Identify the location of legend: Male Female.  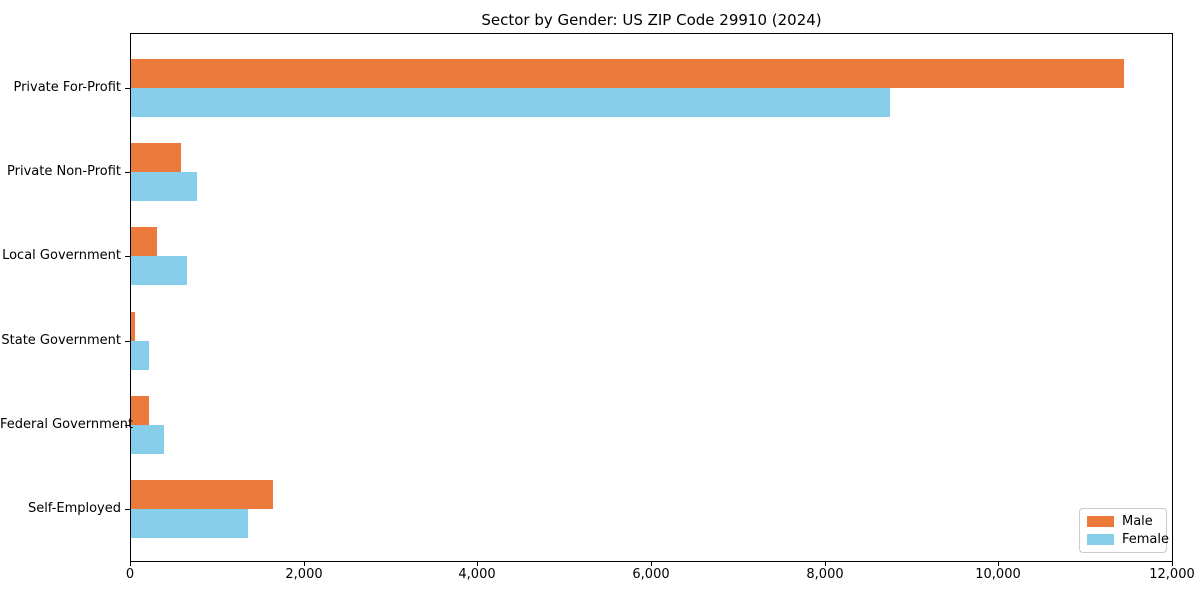
(1124, 530).